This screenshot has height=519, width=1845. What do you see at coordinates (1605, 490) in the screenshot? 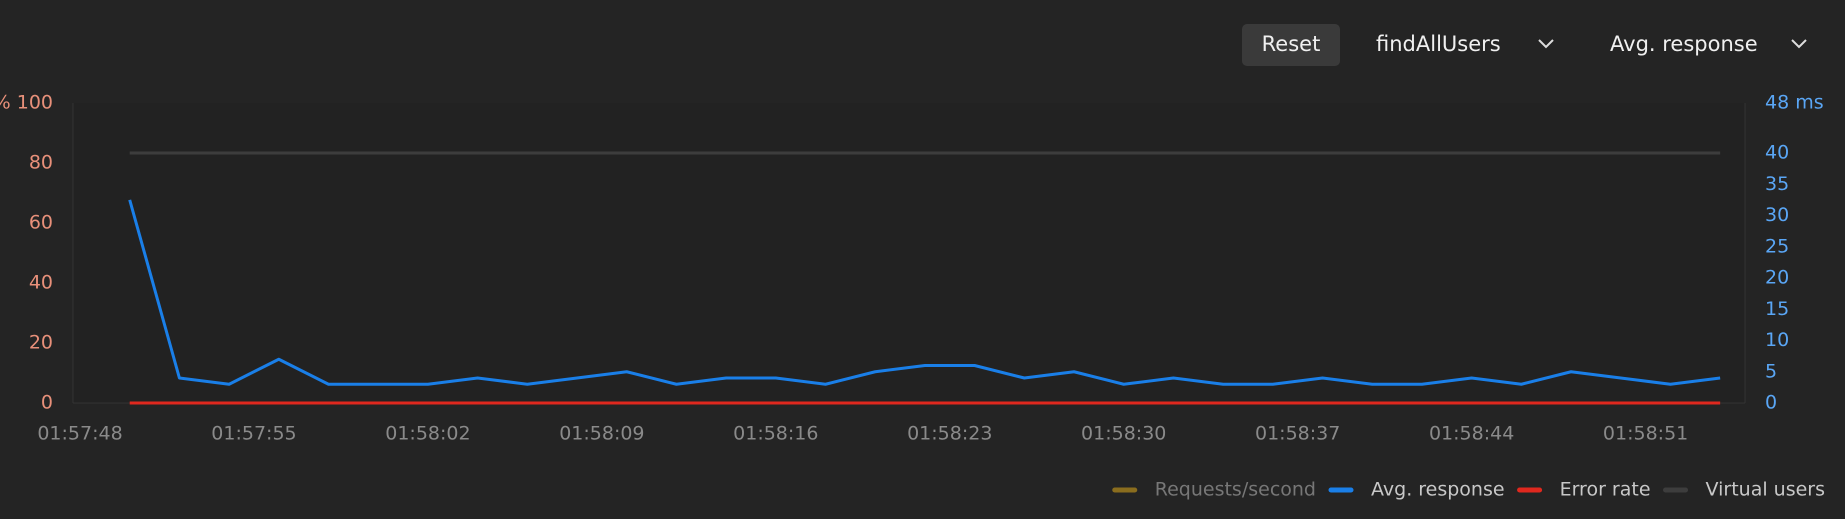
I see `legend-label: Error rate` at bounding box center [1605, 490].